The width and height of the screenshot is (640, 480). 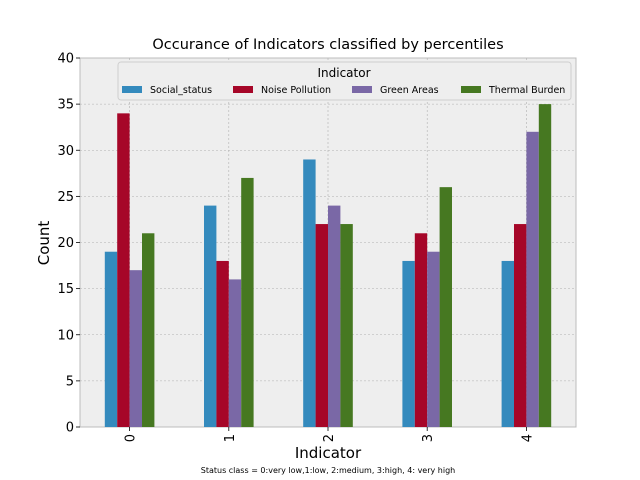 I want to click on y-tick-label: 15, so click(x=65, y=289).